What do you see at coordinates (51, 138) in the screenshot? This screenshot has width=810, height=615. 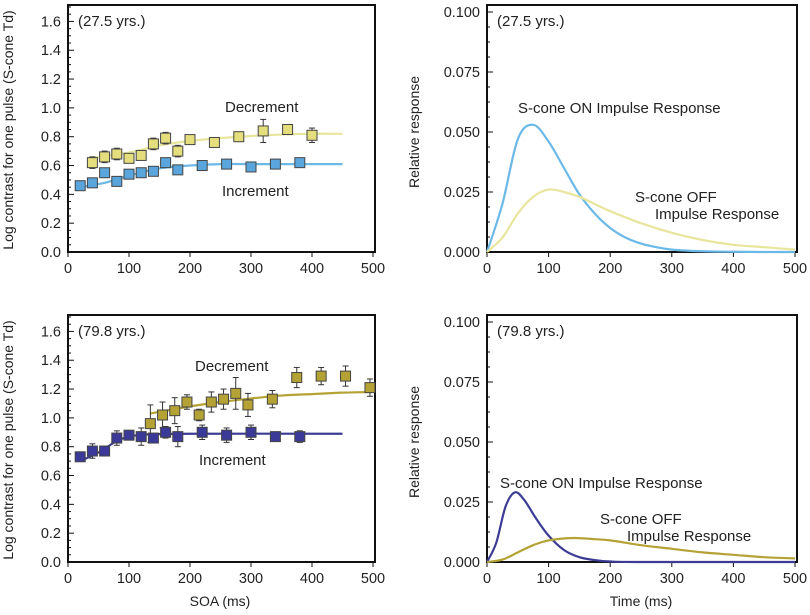 I see `y-tick-label: 0.8` at bounding box center [51, 138].